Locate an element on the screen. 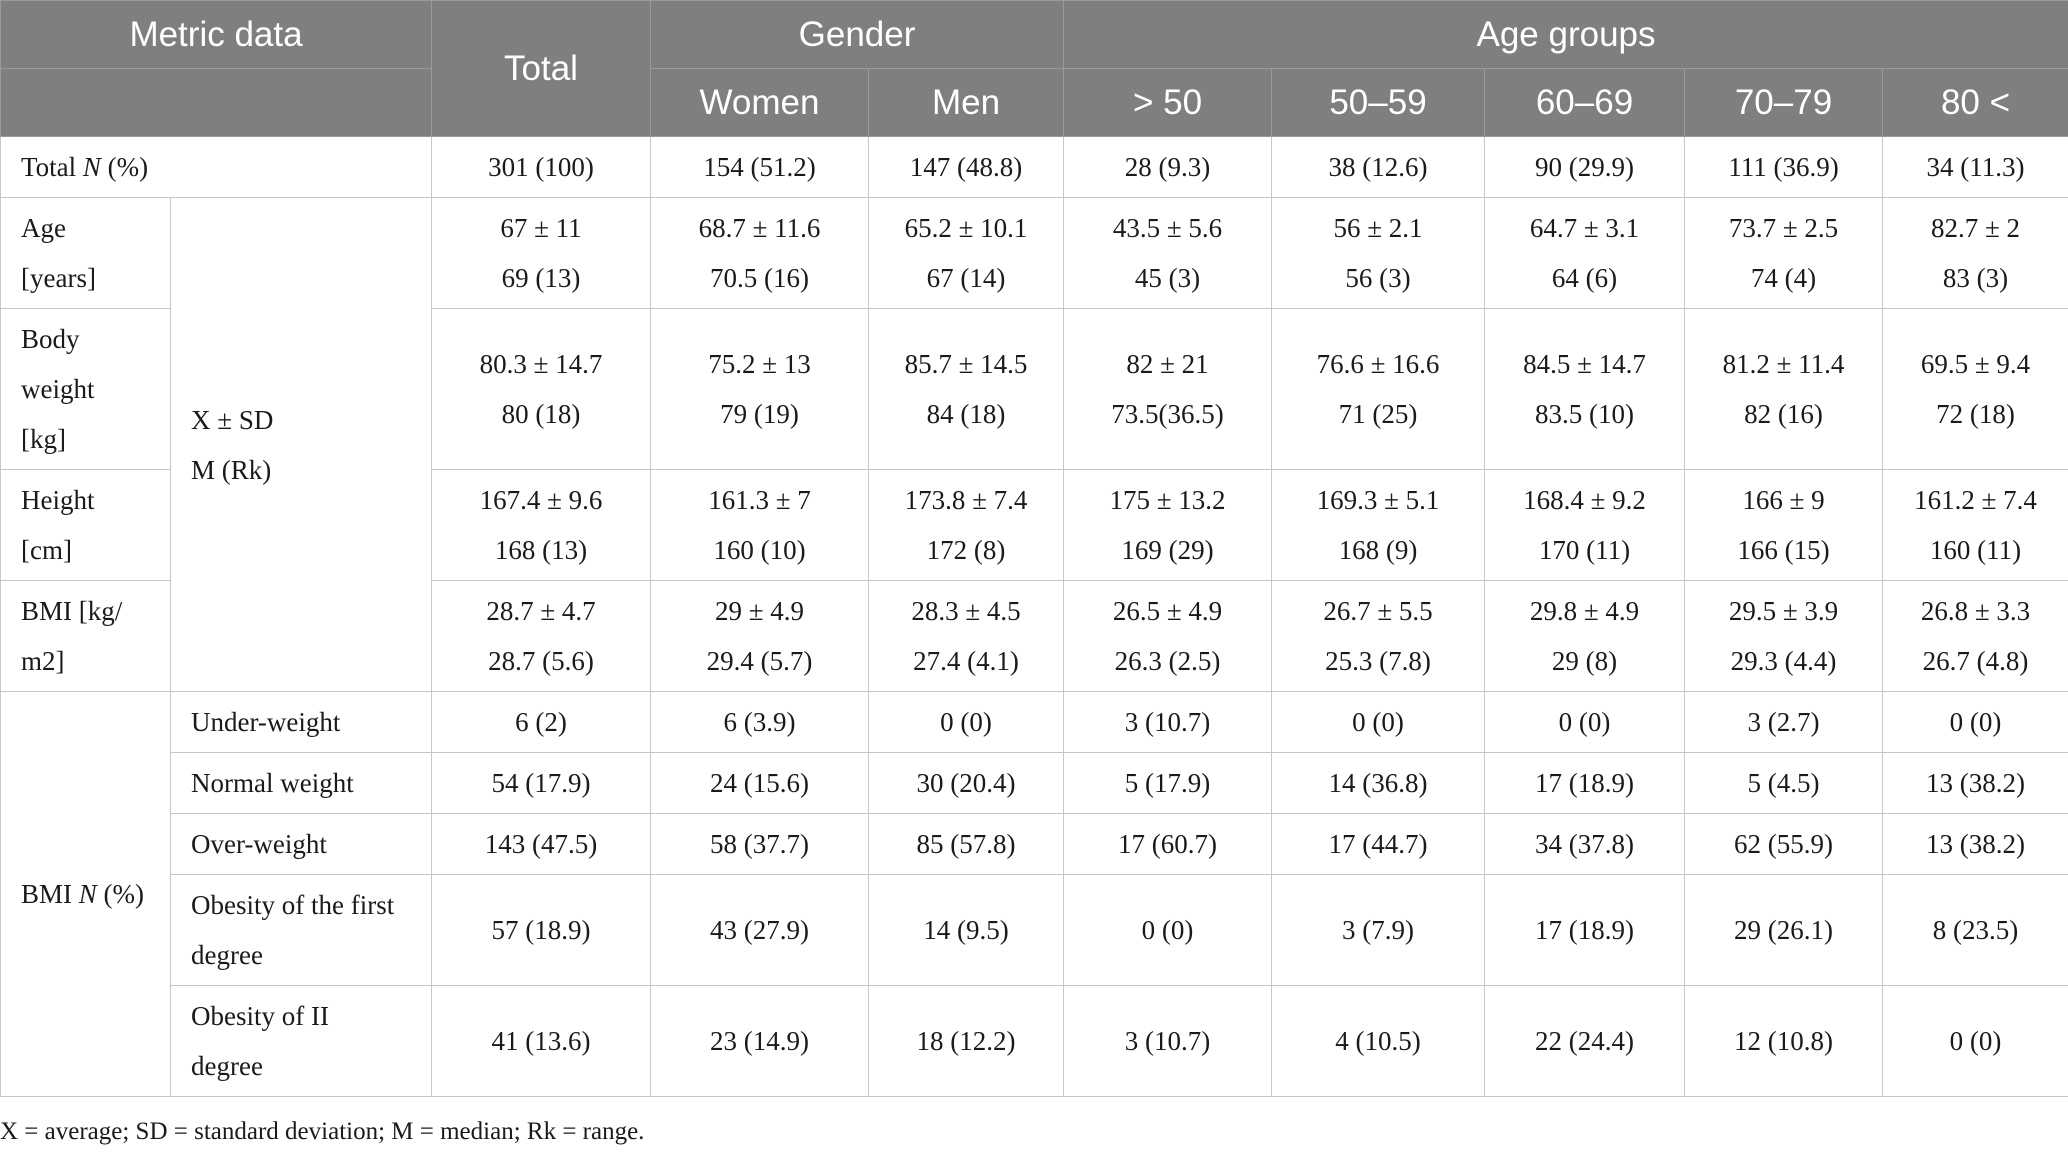  stat-label: X ± SD M (Rk) is located at coordinates (301, 444).